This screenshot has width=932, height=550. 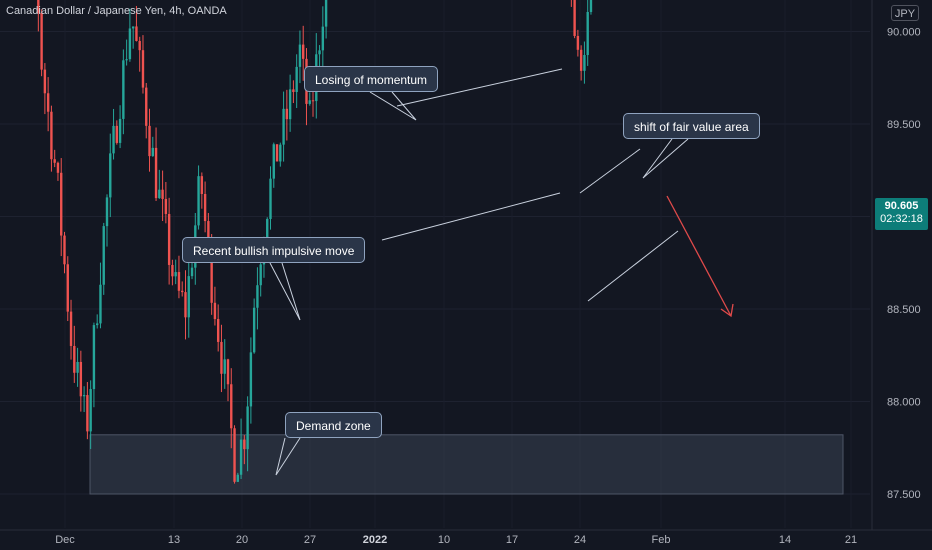 I want to click on momentum-annotation: Losing of momentum, so click(x=371, y=79).